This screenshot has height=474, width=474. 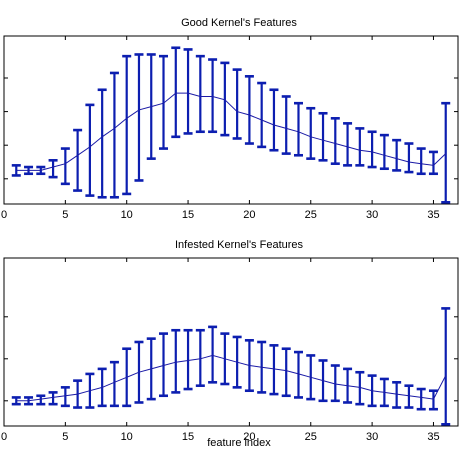 I want to click on bottom-chart-title: Infested Kernel's Features, so click(x=239, y=245).